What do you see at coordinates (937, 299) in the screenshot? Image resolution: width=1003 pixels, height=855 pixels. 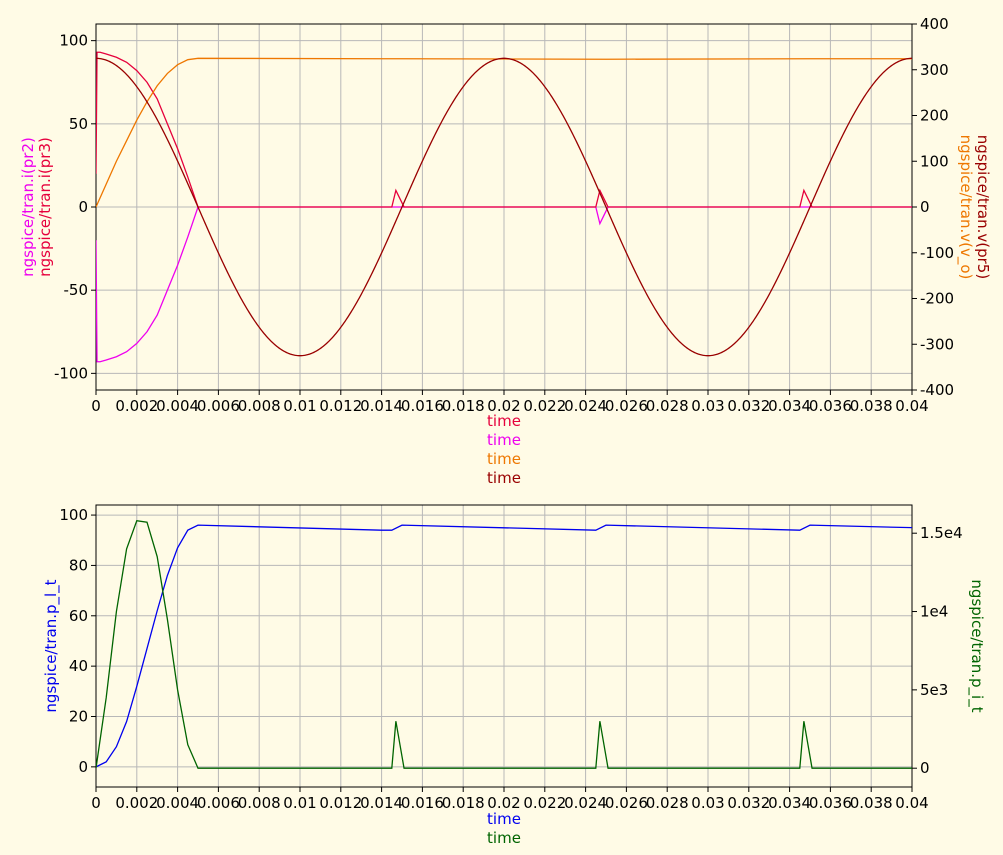 I see `y-tick-label-right: -200` at bounding box center [937, 299].